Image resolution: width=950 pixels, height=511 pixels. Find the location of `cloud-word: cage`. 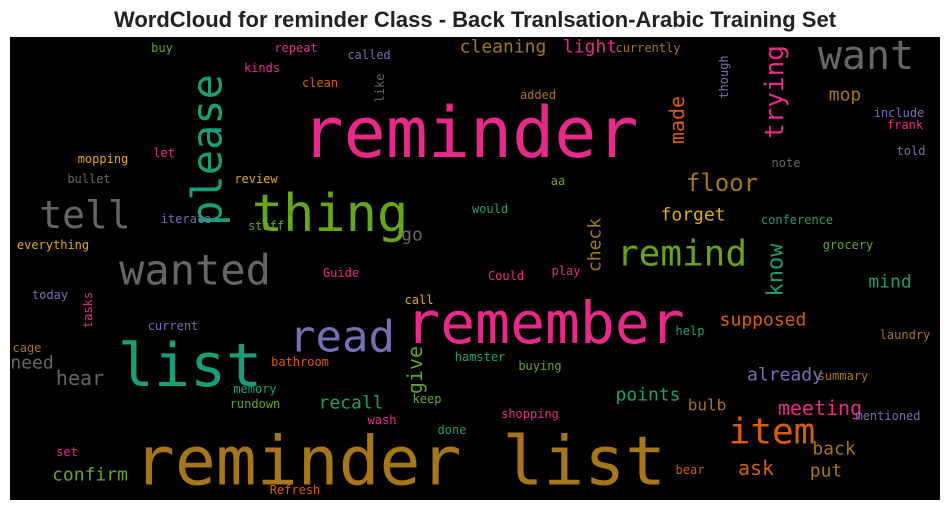

cloud-word: cage is located at coordinates (27, 348).